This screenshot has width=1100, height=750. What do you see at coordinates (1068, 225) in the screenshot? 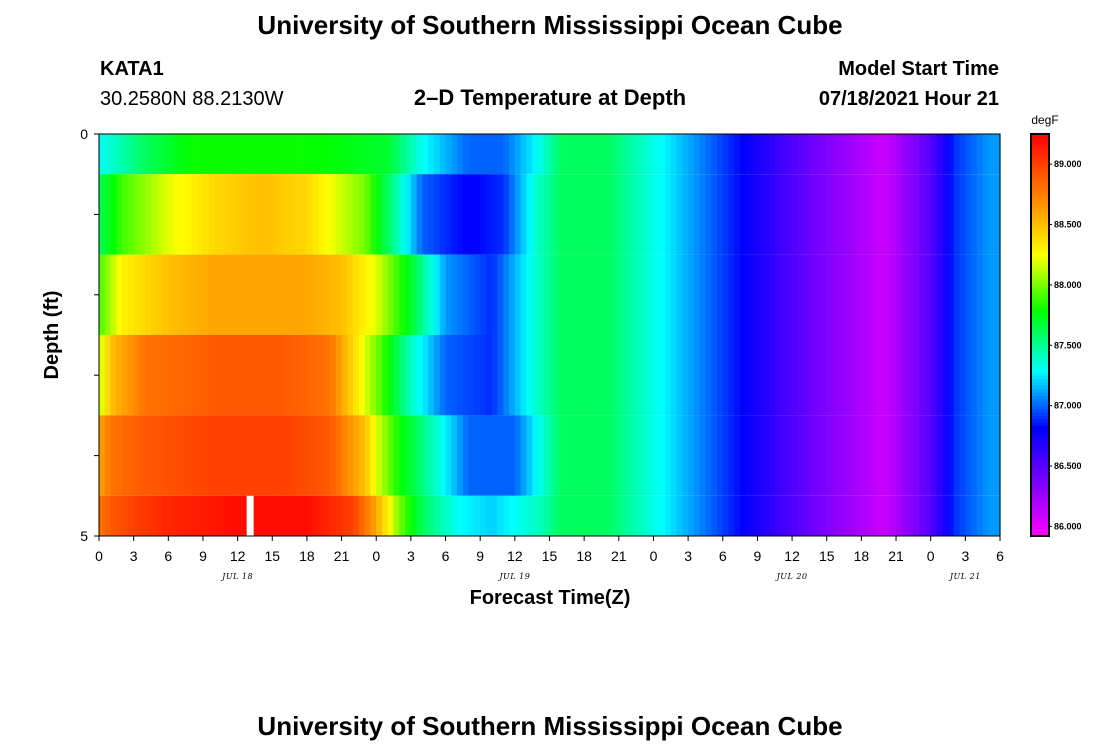
I see `colorbar-tick-label: 88.500` at bounding box center [1068, 225].